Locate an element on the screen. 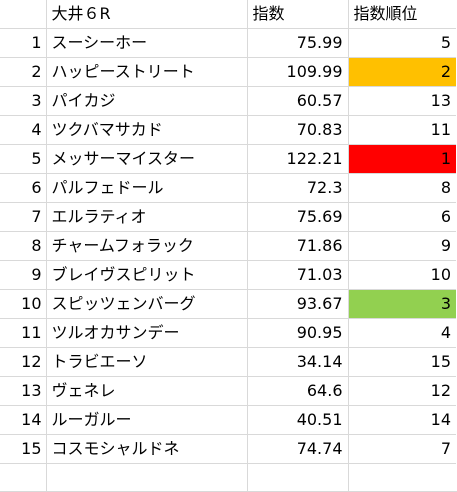  horse-name-cell: パイカジ is located at coordinates (146, 101).